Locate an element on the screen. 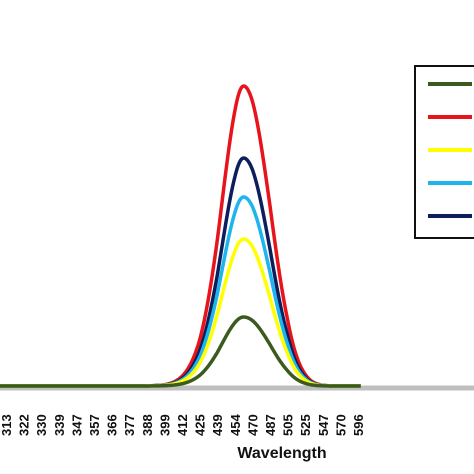 The width and height of the screenshot is (474, 474). x-tick-label: 570 is located at coordinates (340, 425).